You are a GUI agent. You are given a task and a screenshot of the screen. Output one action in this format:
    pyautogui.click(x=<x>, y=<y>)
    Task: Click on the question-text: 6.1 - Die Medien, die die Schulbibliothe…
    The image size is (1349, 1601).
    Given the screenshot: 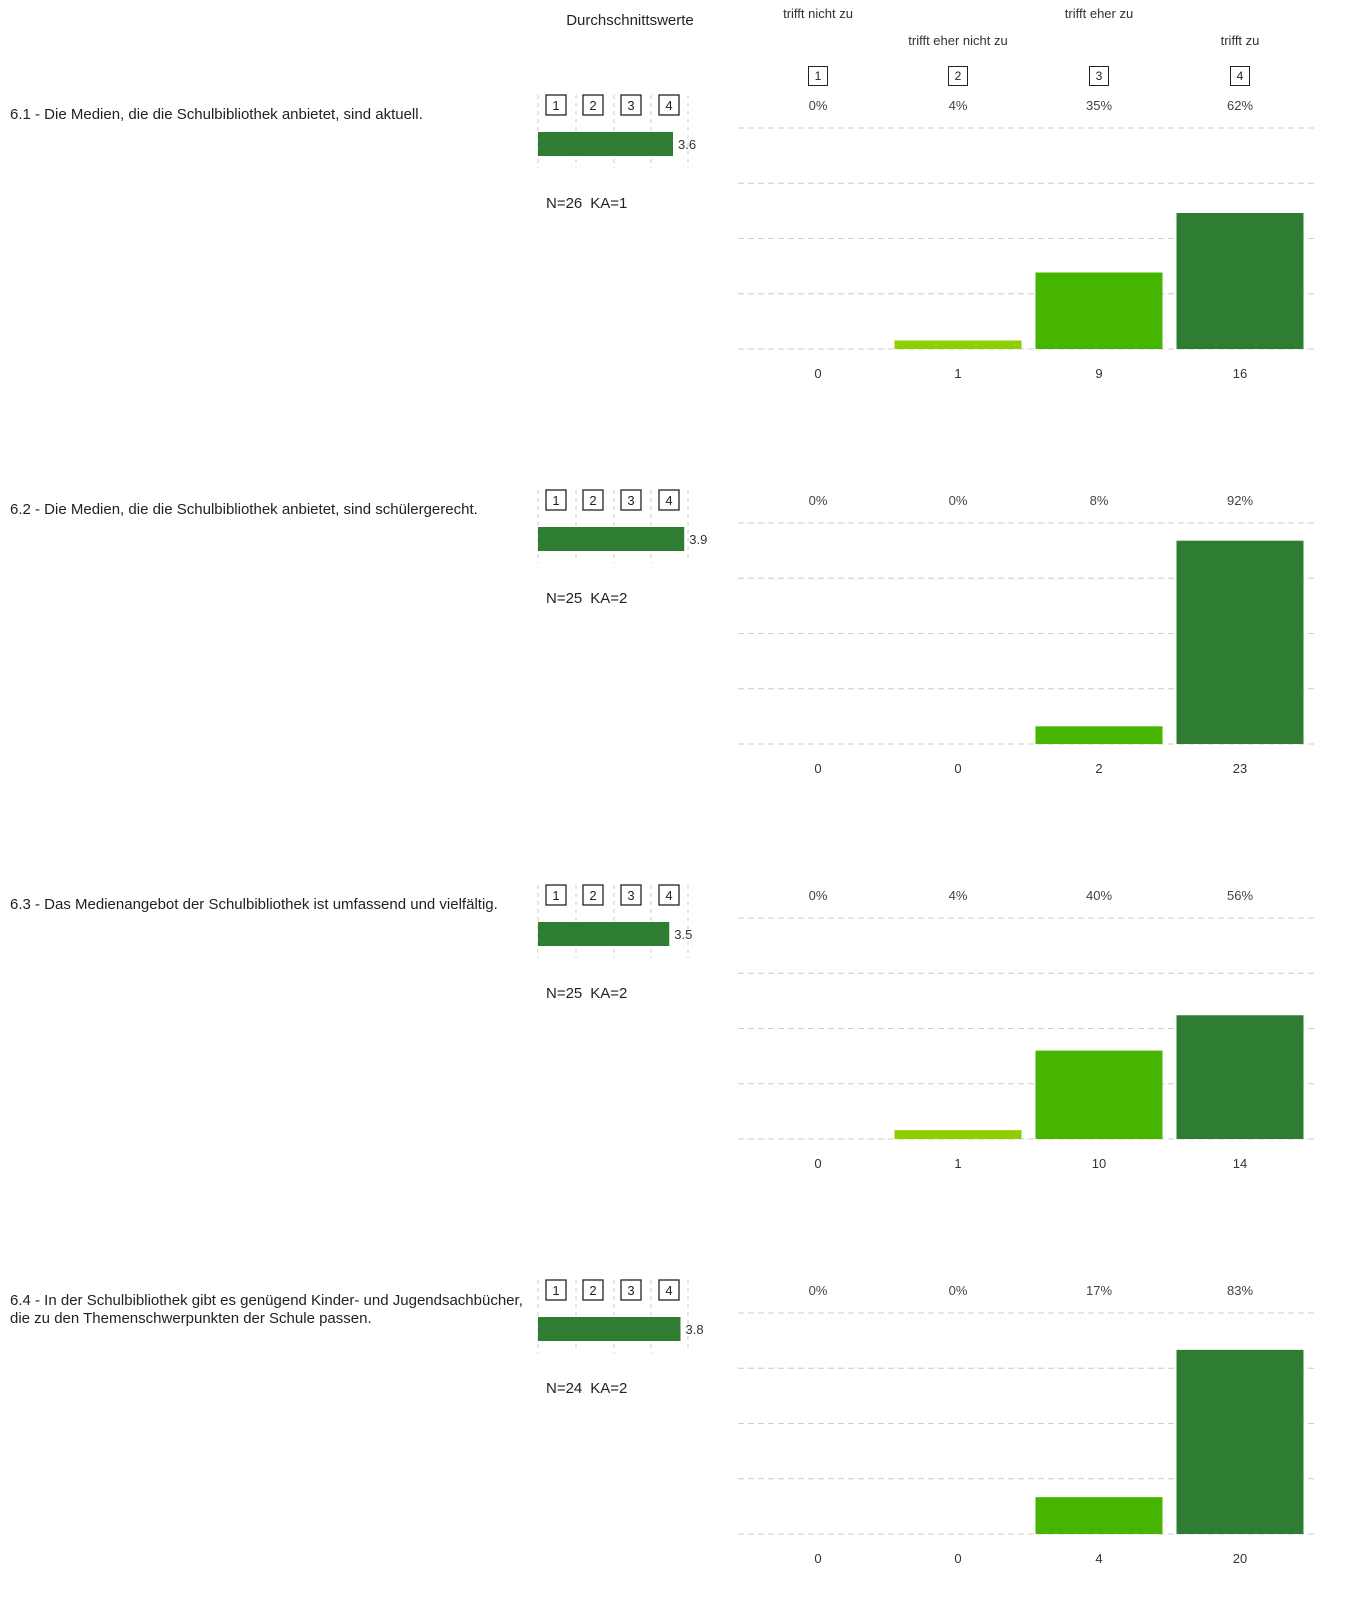 What is the action you would take?
    pyautogui.click(x=216, y=114)
    